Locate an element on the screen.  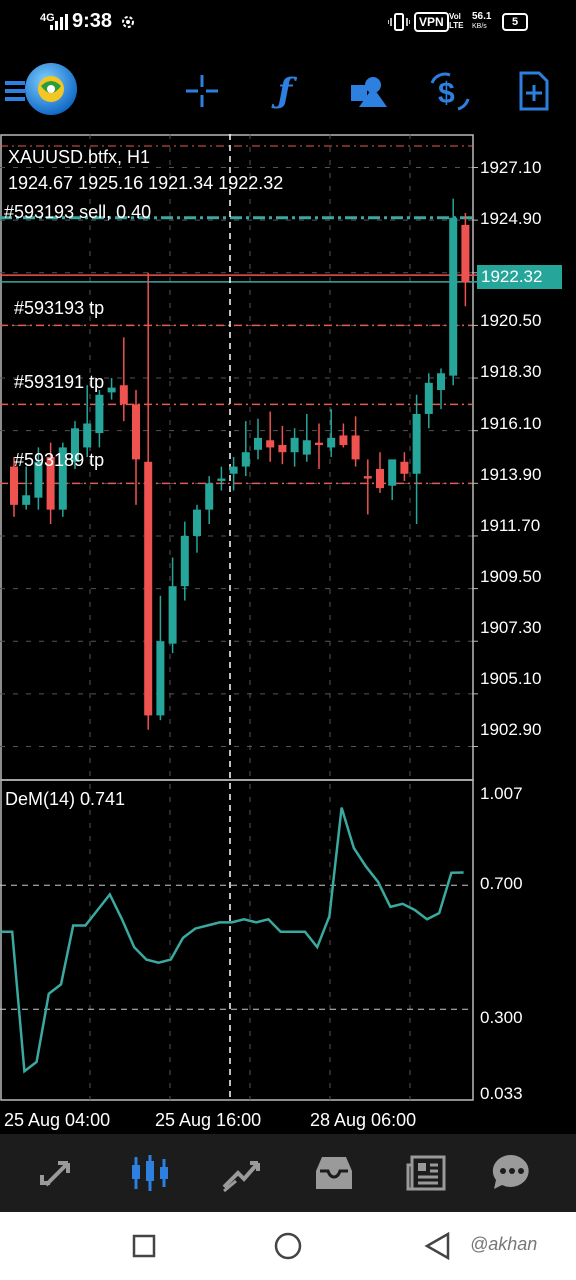
indicators-button: ƒ is located at coordinates (285, 91).